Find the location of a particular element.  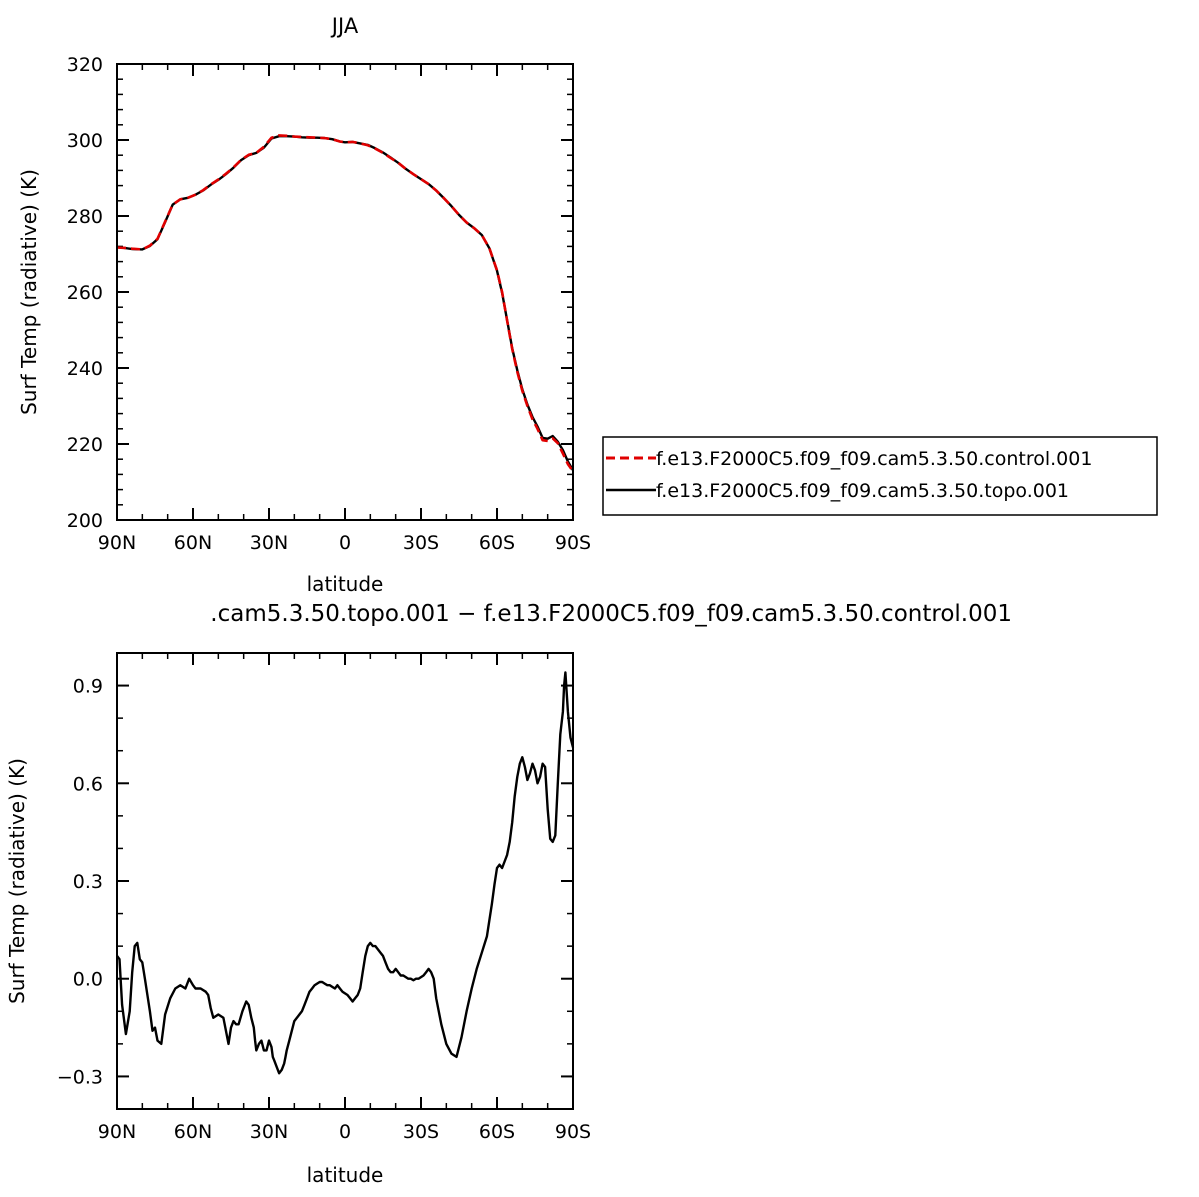

y-tick-label: 320 is located at coordinates (85, 65).